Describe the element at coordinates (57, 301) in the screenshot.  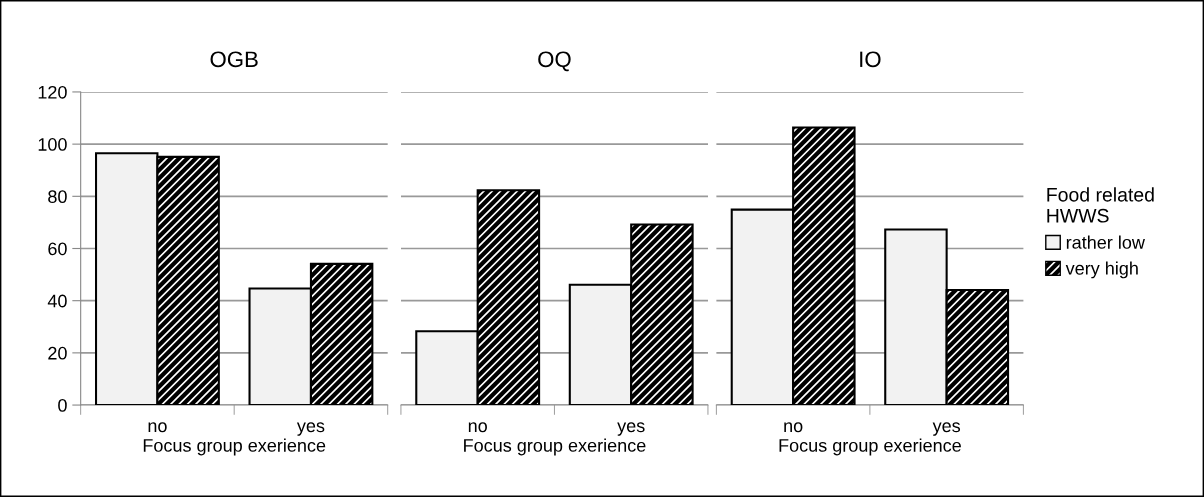
I see `y-tick-label: 40` at that location.